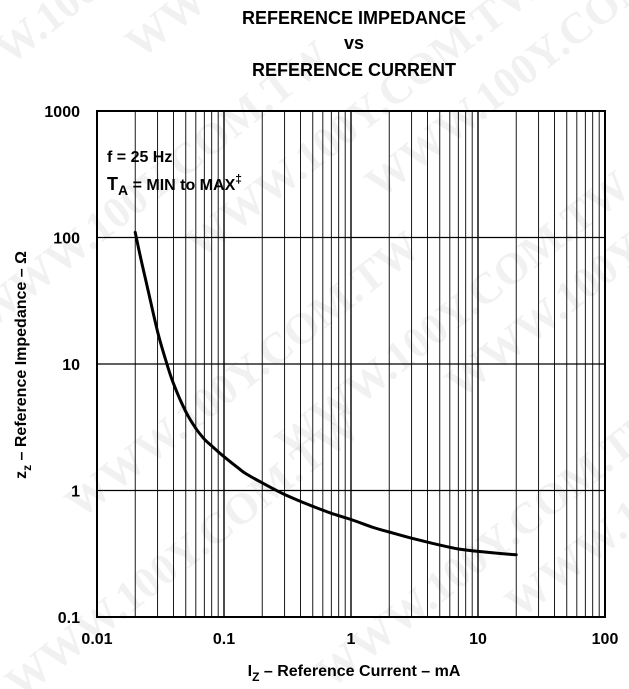 The image size is (629, 689). Describe the element at coordinates (71, 365) in the screenshot. I see `y-tick-label: 10` at that location.